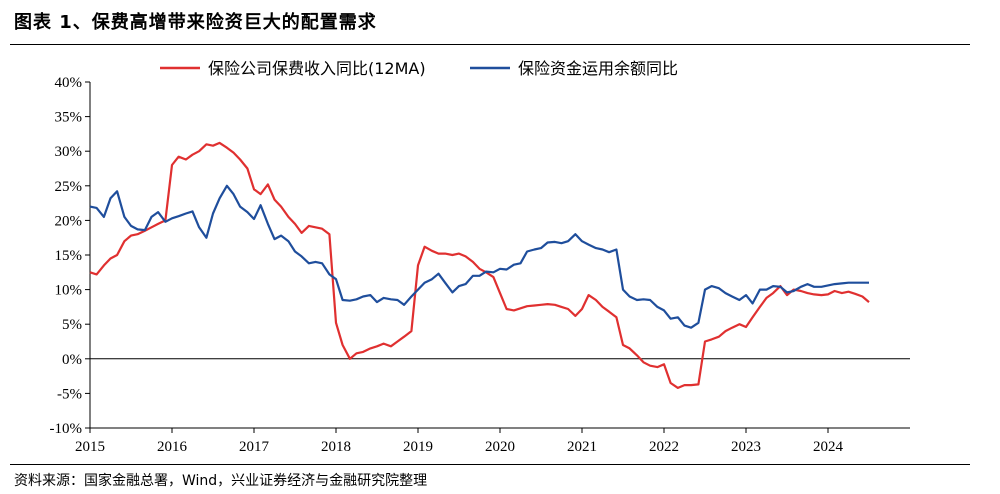 The width and height of the screenshot is (1000, 494). I want to click on x-tick-label: 2015, so click(90, 447).